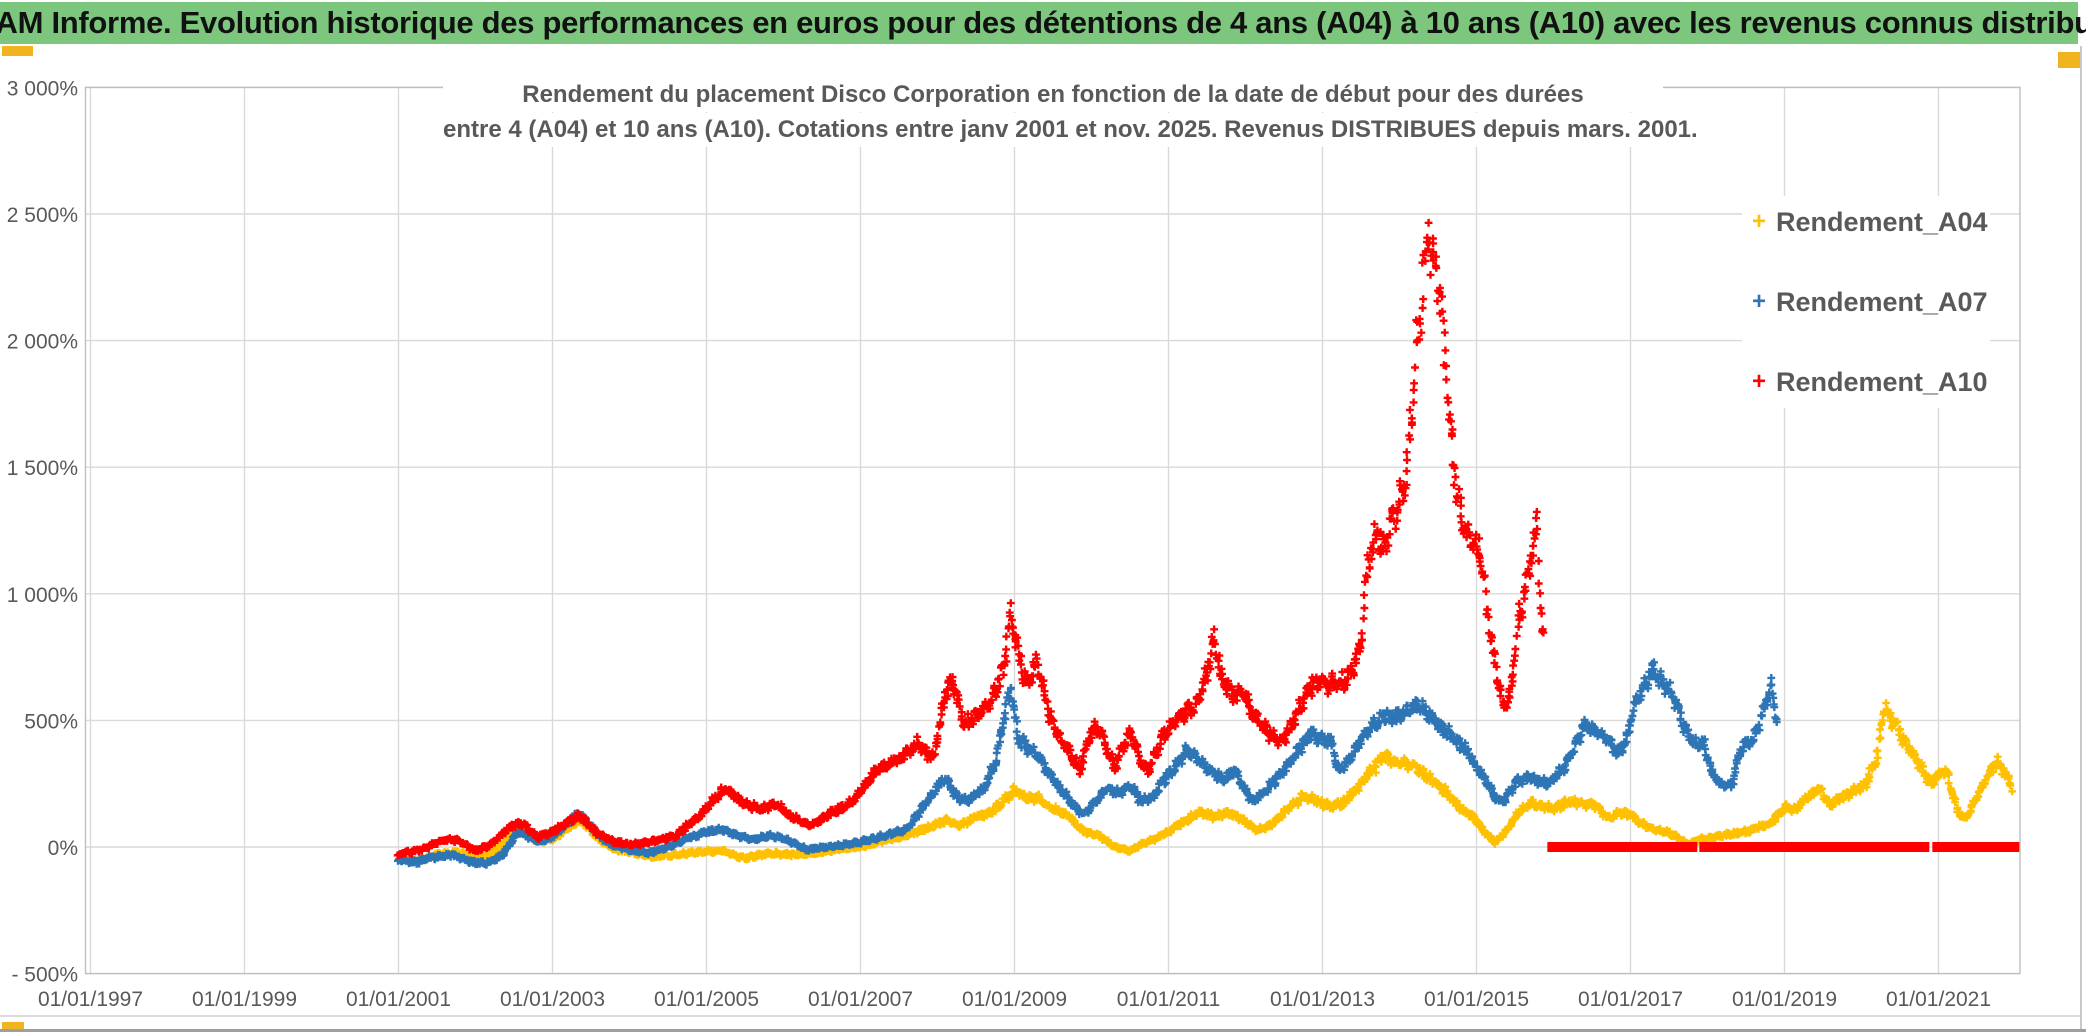 The image size is (2086, 1032). What do you see at coordinates (17, 51) in the screenshot?
I see `gold-accent-top-left` at bounding box center [17, 51].